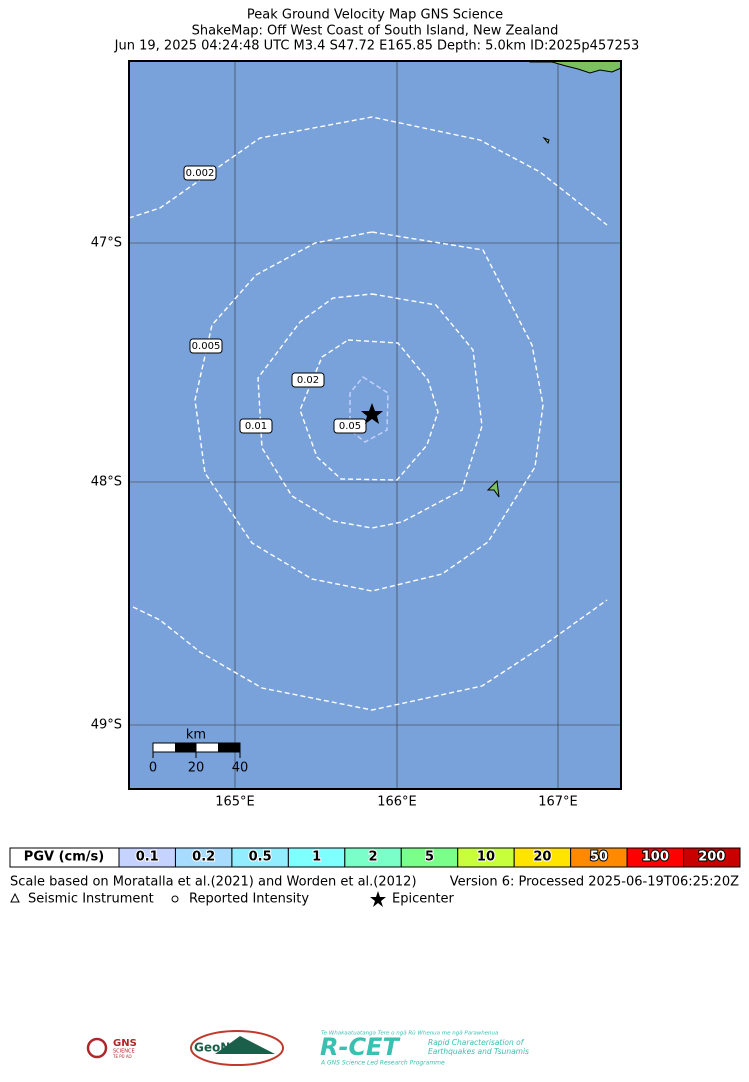 The image size is (749, 1082). What do you see at coordinates (196, 768) in the screenshot?
I see `scale-label: 20` at bounding box center [196, 768].